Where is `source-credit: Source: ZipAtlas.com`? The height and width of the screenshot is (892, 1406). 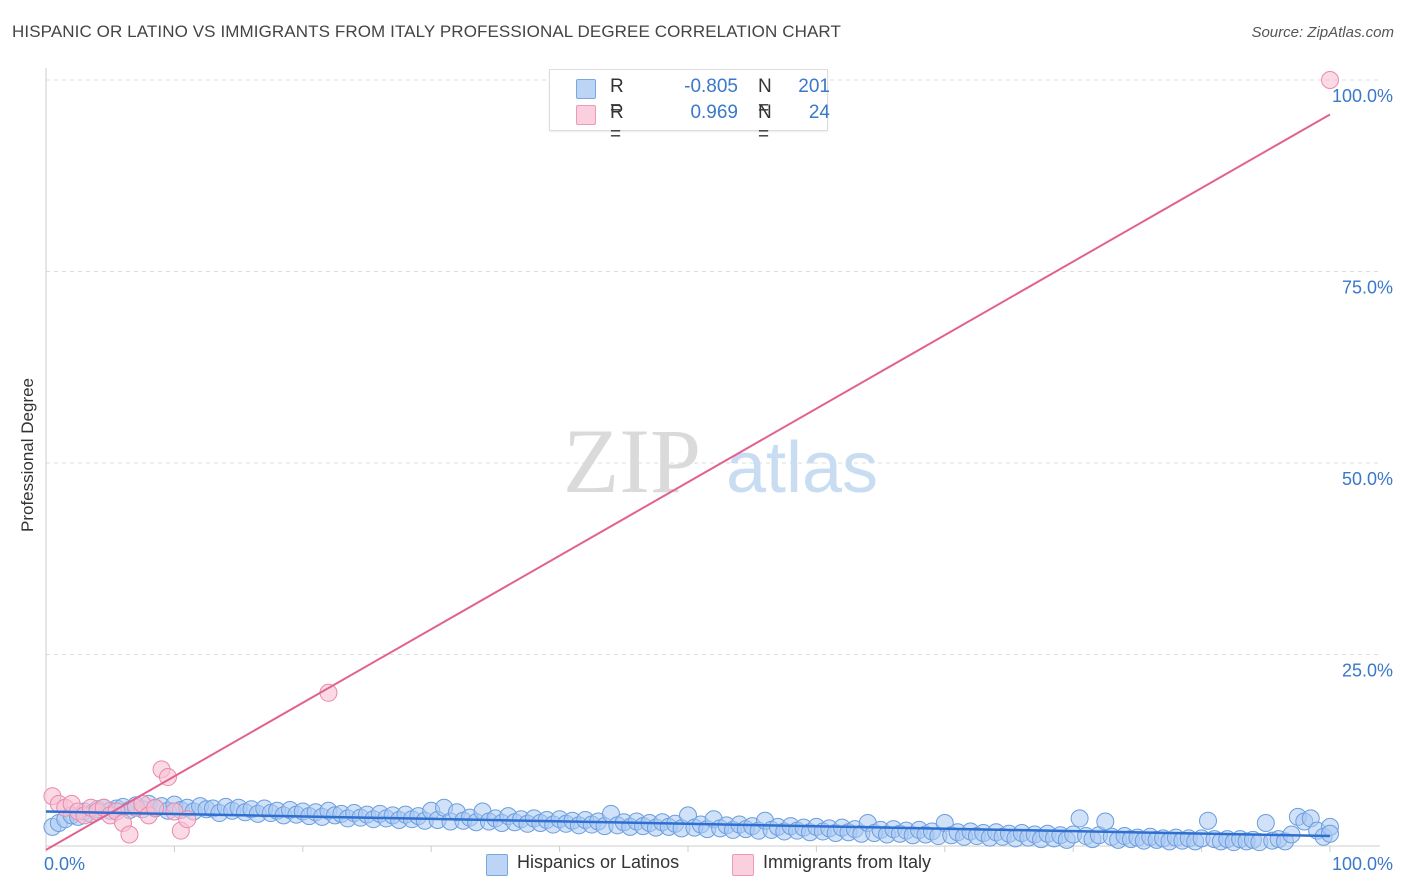
source-credit: Source: ZipAtlas.com is located at coordinates (1322, 32).